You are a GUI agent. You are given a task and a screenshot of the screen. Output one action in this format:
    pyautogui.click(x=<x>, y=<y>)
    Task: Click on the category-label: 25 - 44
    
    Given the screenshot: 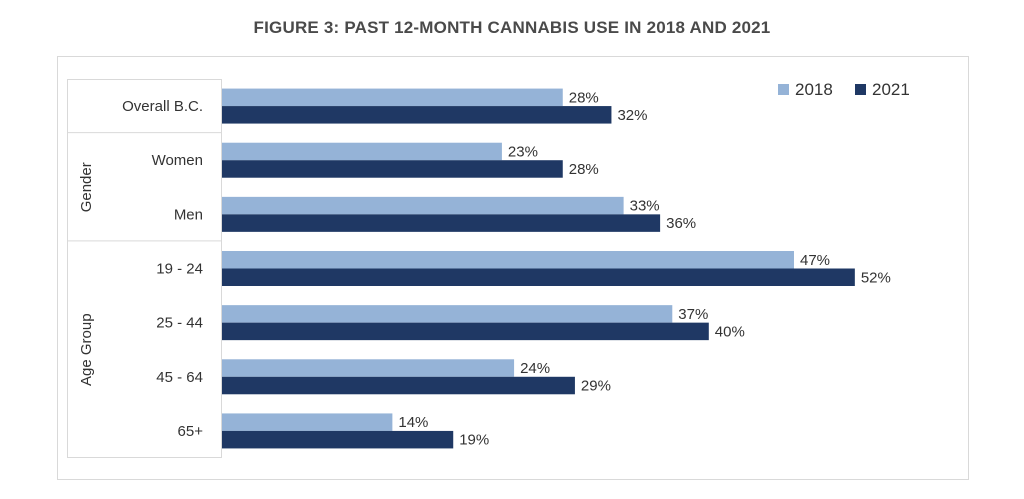 What is the action you would take?
    pyautogui.click(x=179, y=323)
    